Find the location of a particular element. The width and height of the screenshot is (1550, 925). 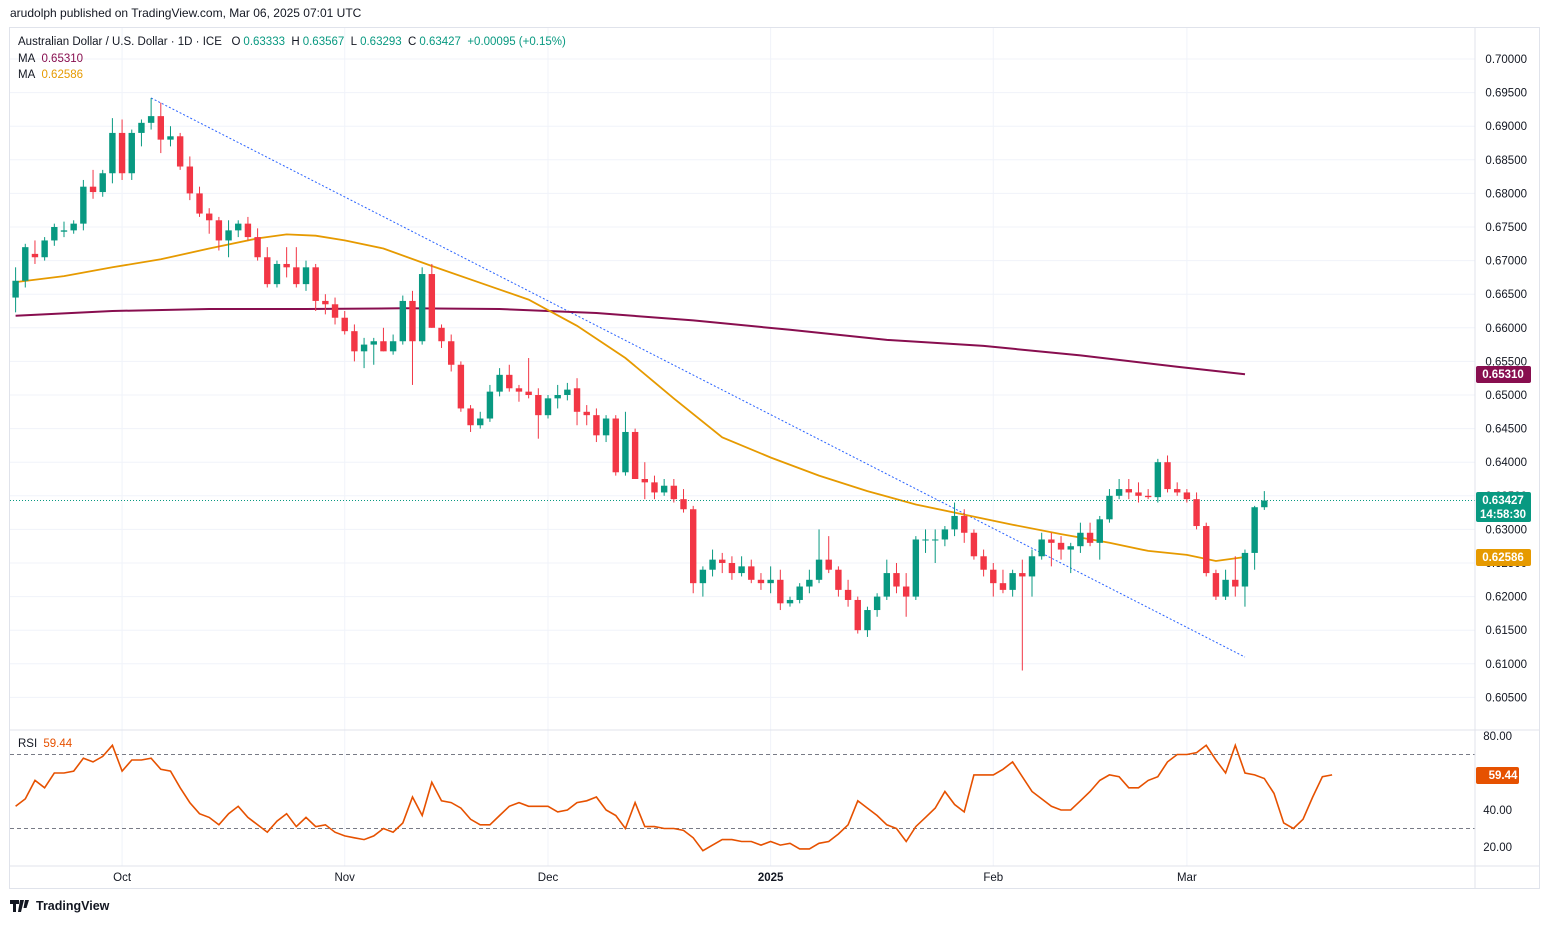

rsi-line is located at coordinates (674, 797).